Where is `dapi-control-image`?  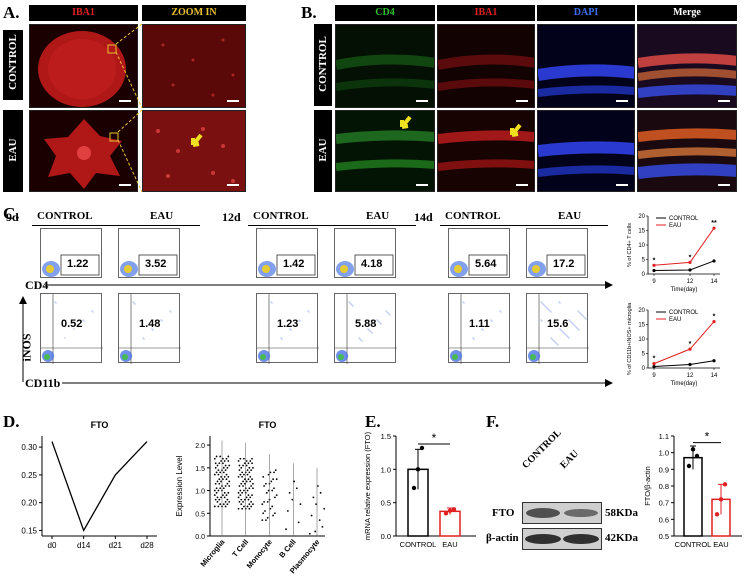 dapi-control-image is located at coordinates (586, 66).